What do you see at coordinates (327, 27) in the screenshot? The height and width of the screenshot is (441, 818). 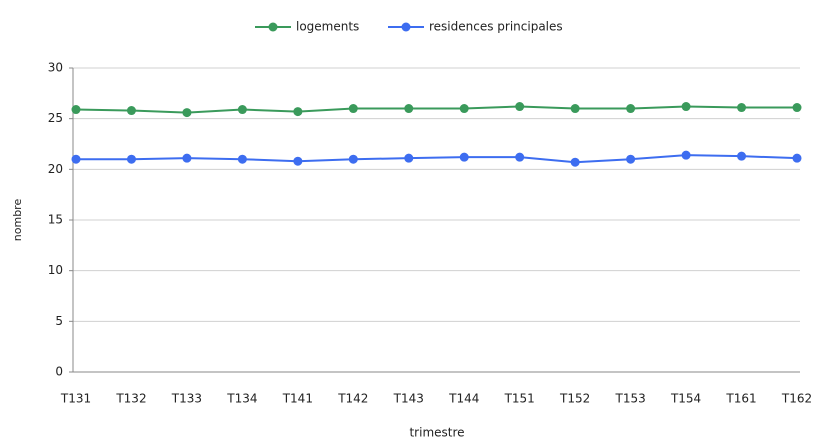 I see `legend-label: logements` at bounding box center [327, 27].